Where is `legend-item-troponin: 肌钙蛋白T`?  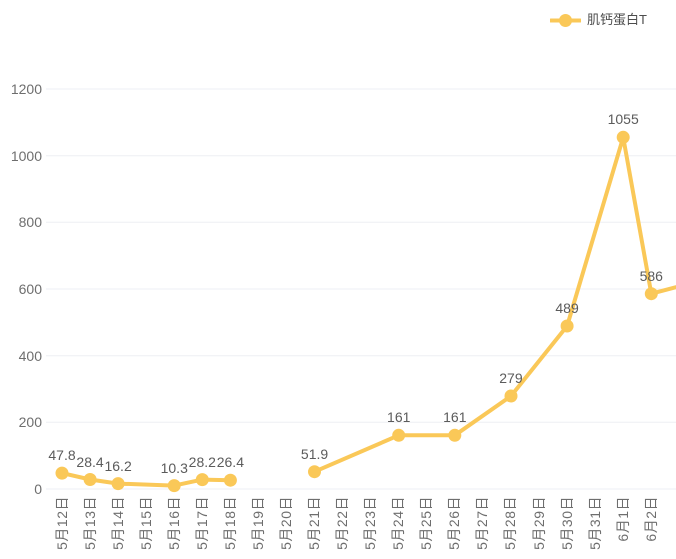 legend-item-troponin: 肌钙蛋白T is located at coordinates (598, 20).